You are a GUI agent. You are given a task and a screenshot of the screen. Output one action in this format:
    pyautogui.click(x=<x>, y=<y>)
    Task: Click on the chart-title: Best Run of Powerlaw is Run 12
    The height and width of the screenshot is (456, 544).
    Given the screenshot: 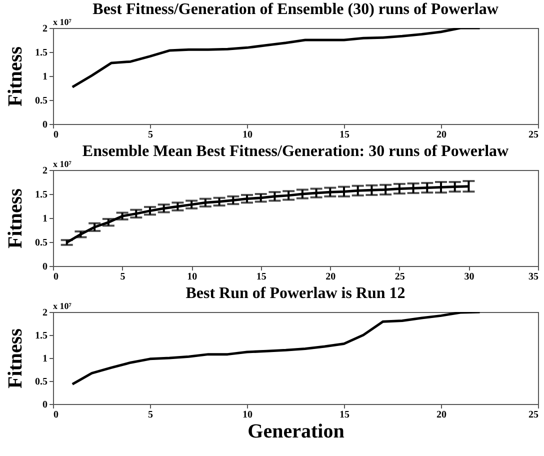 What is the action you would take?
    pyautogui.click(x=296, y=293)
    